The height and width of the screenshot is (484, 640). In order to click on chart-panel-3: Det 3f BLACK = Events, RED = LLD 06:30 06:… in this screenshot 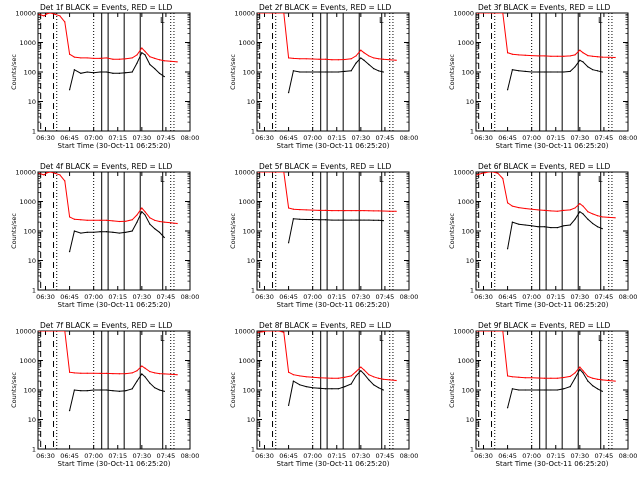, I will do `click(542, 76)`.